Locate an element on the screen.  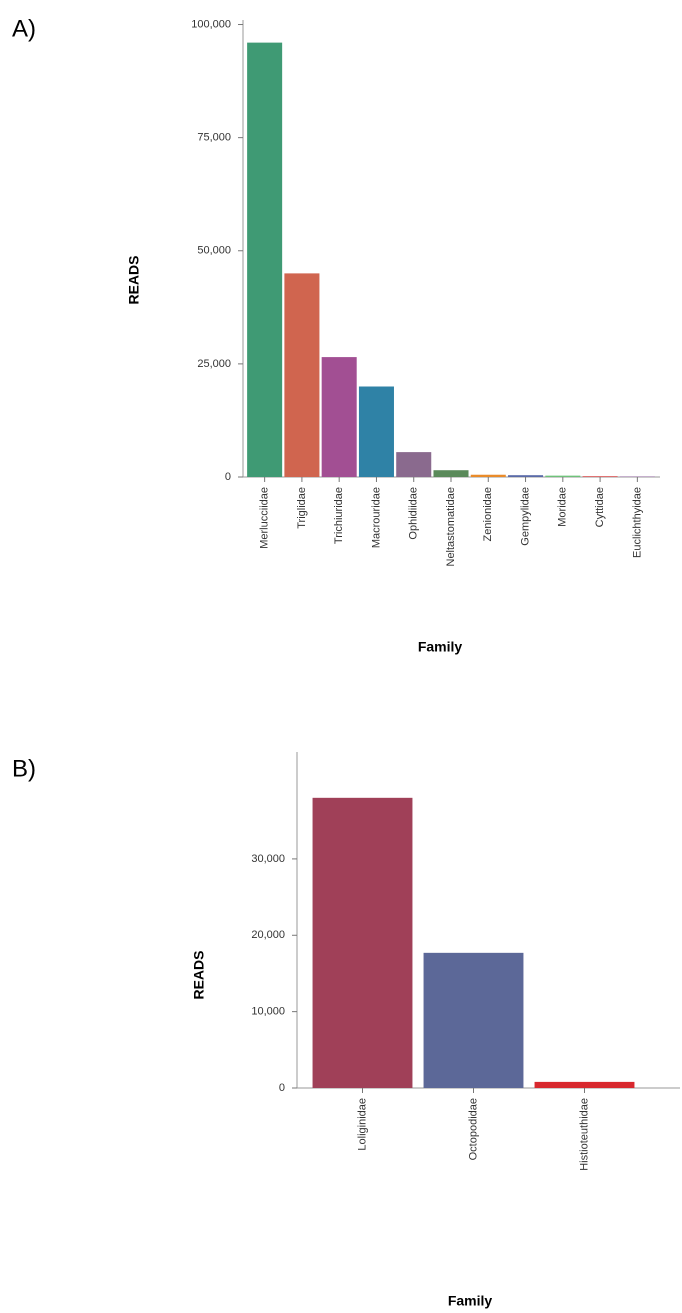
x-tick-label: Moridae is located at coordinates (563, 507).